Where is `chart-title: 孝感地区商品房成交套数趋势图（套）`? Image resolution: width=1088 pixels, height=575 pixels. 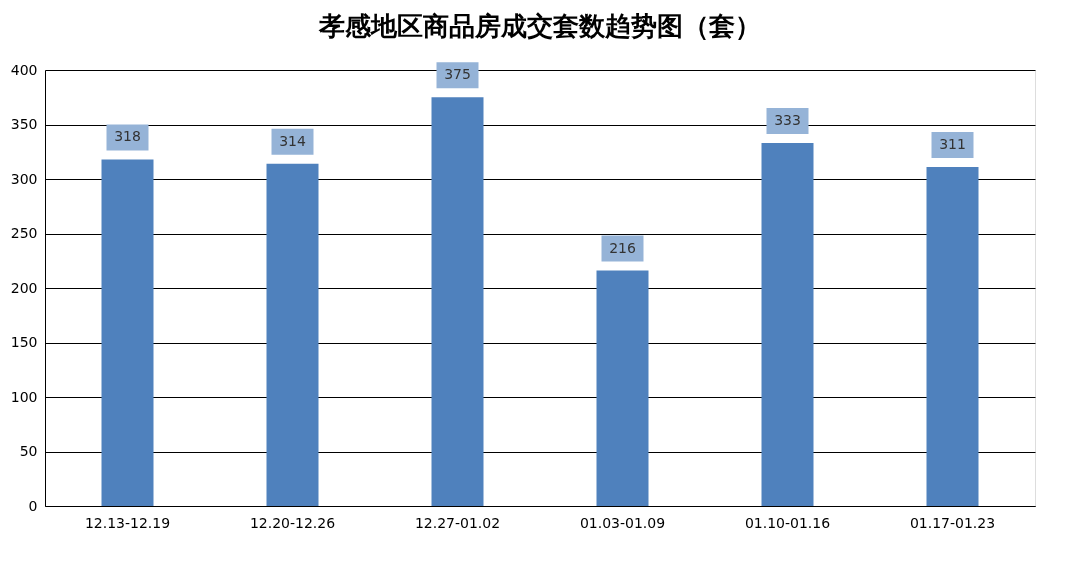 chart-title: 孝感地区商品房成交套数趋势图（套） is located at coordinates (539, 26).